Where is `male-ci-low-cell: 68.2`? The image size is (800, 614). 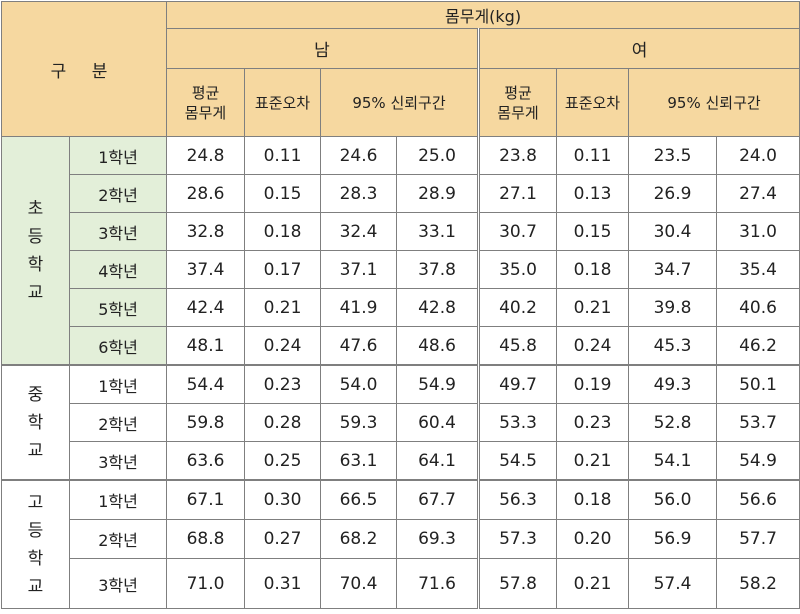 male-ci-low-cell: 68.2 is located at coordinates (358, 539).